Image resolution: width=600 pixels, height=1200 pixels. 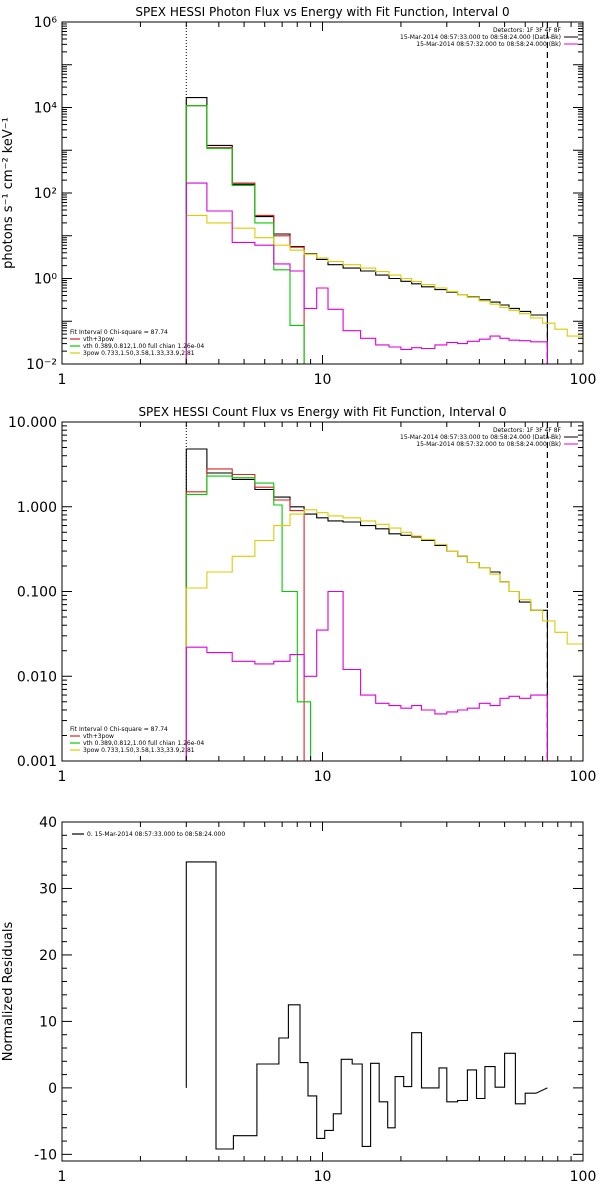 I want to click on y-axis-label: Normalized Residuals, so click(x=8, y=992).